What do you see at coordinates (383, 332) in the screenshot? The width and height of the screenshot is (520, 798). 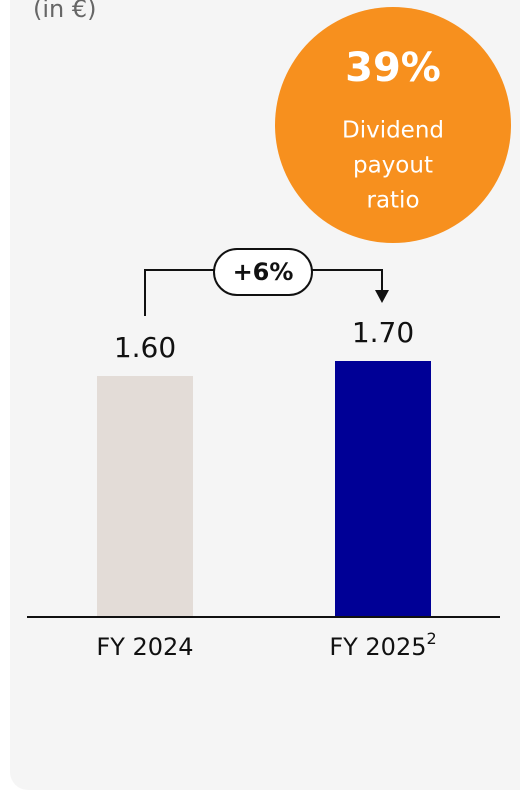 I see `value-label: 1.70` at bounding box center [383, 332].